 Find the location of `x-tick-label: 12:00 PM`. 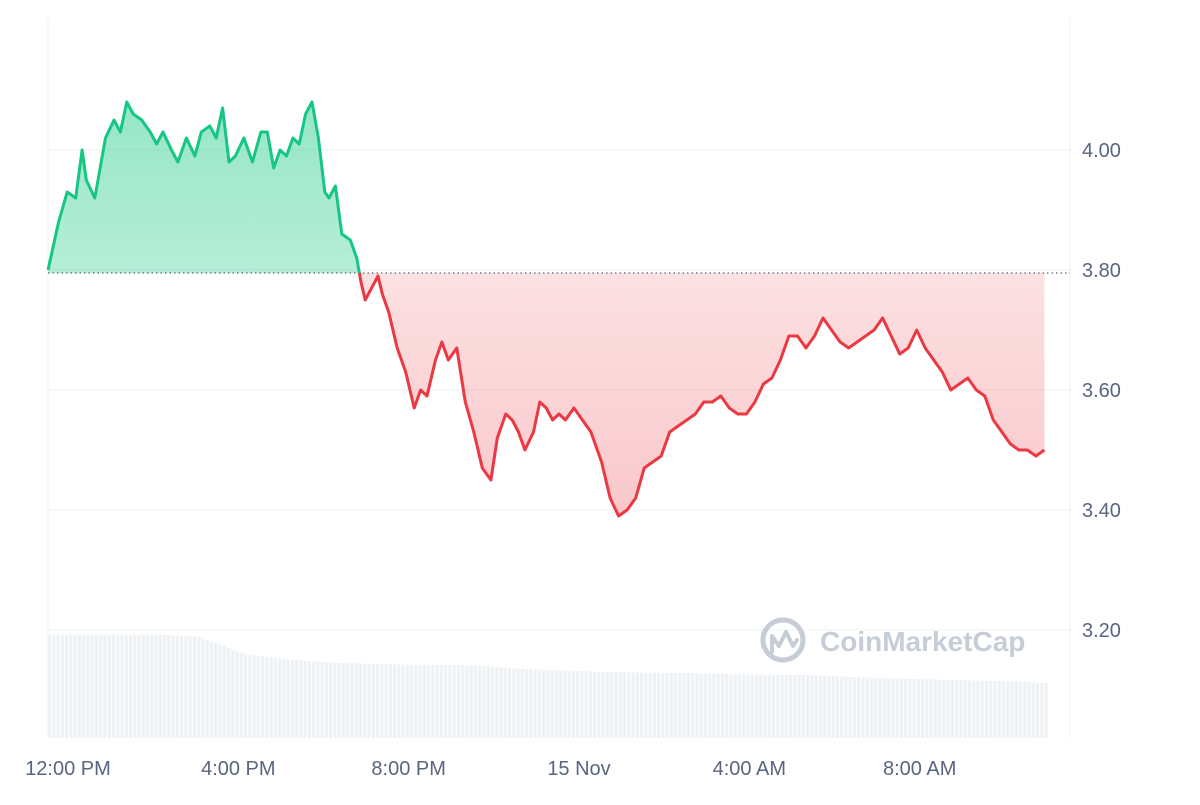

x-tick-label: 12:00 PM is located at coordinates (68, 769).